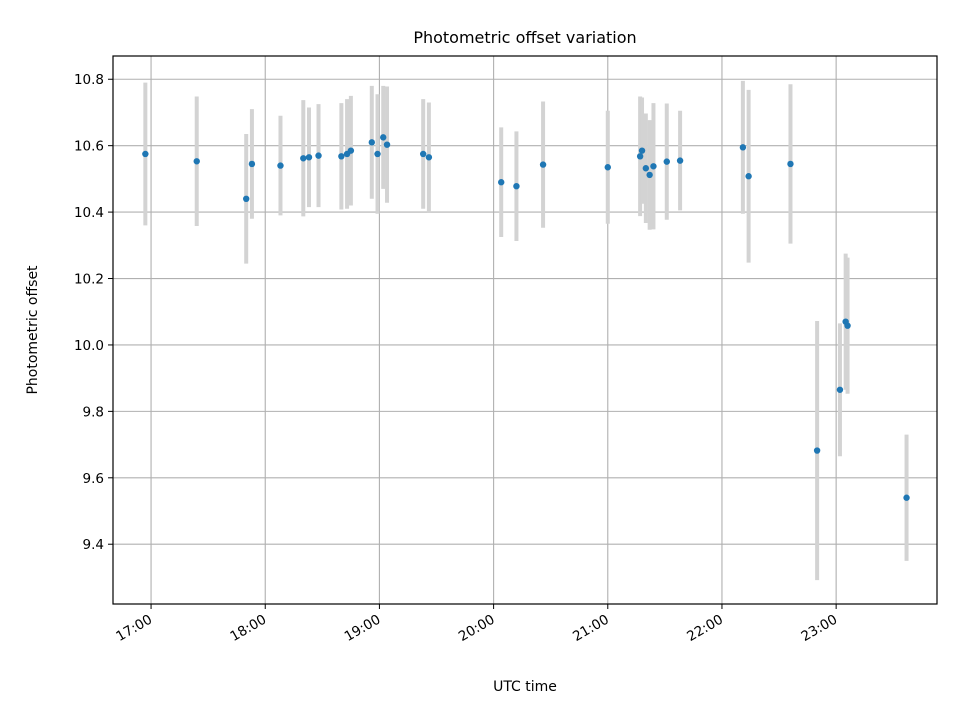 Image resolution: width=960 pixels, height=720 pixels. I want to click on x-tick-label: 23:00, so click(819, 628).